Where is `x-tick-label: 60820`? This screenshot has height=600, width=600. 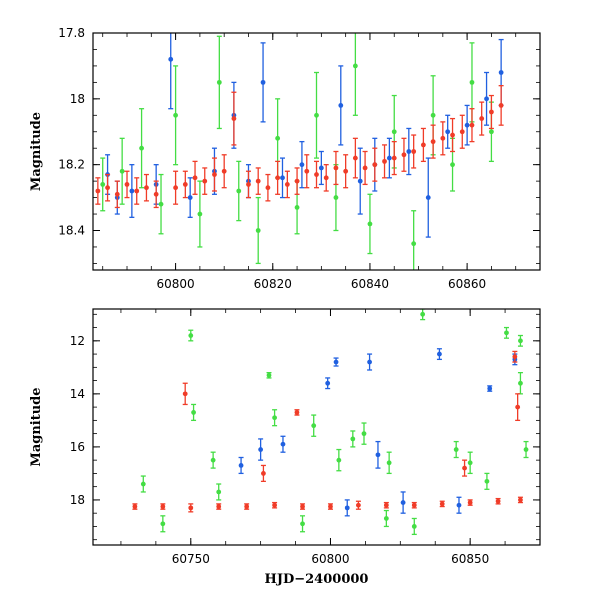 x-tick-label: 60820 is located at coordinates (273, 284).